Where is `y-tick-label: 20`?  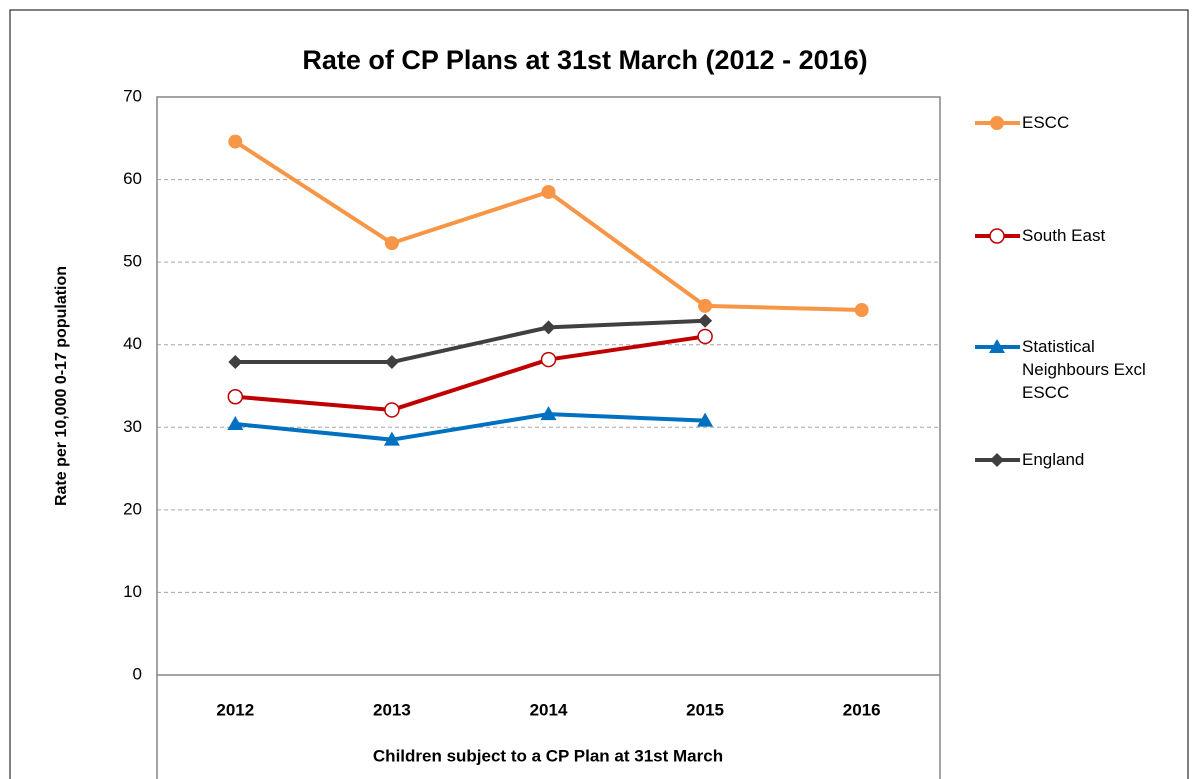
y-tick-label: 20 is located at coordinates (132, 508).